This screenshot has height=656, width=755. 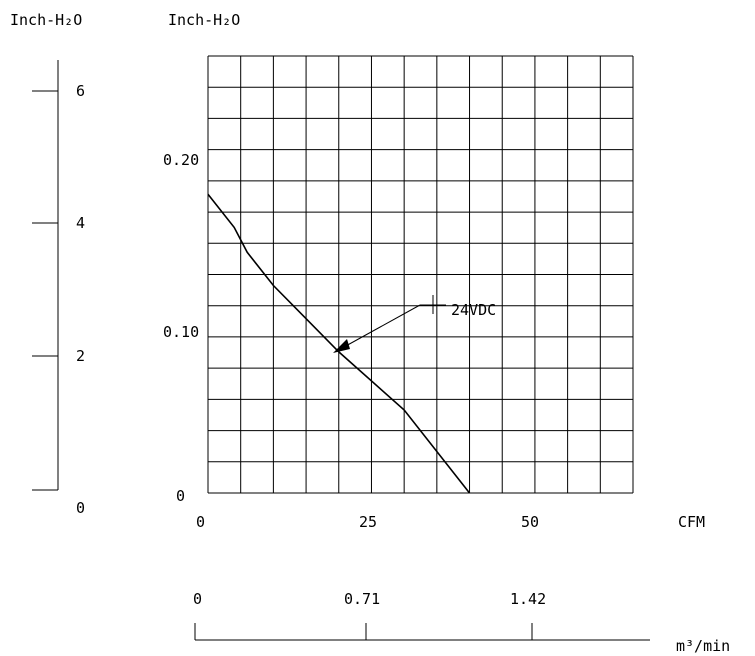 I want to click on secondary-x-unit-label: m³/min, so click(x=703, y=646).